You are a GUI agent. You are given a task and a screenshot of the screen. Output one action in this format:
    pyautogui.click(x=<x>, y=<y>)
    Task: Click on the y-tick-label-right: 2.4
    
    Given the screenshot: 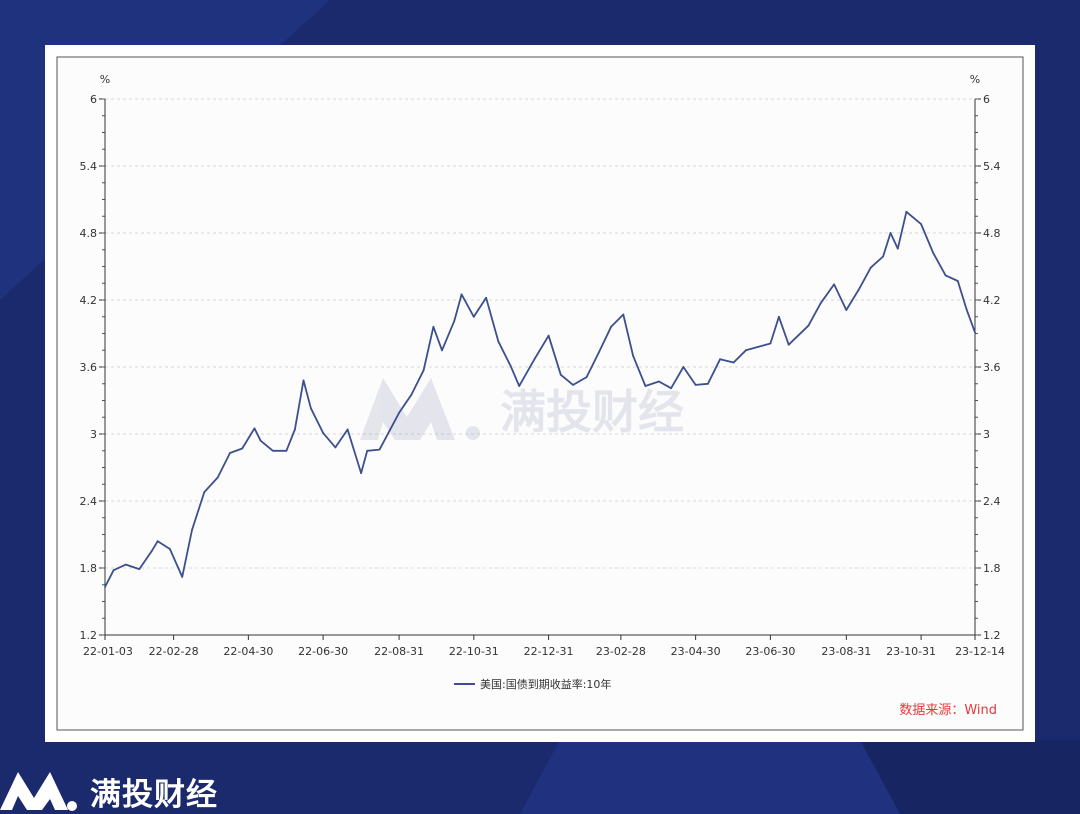 What is the action you would take?
    pyautogui.click(x=992, y=501)
    